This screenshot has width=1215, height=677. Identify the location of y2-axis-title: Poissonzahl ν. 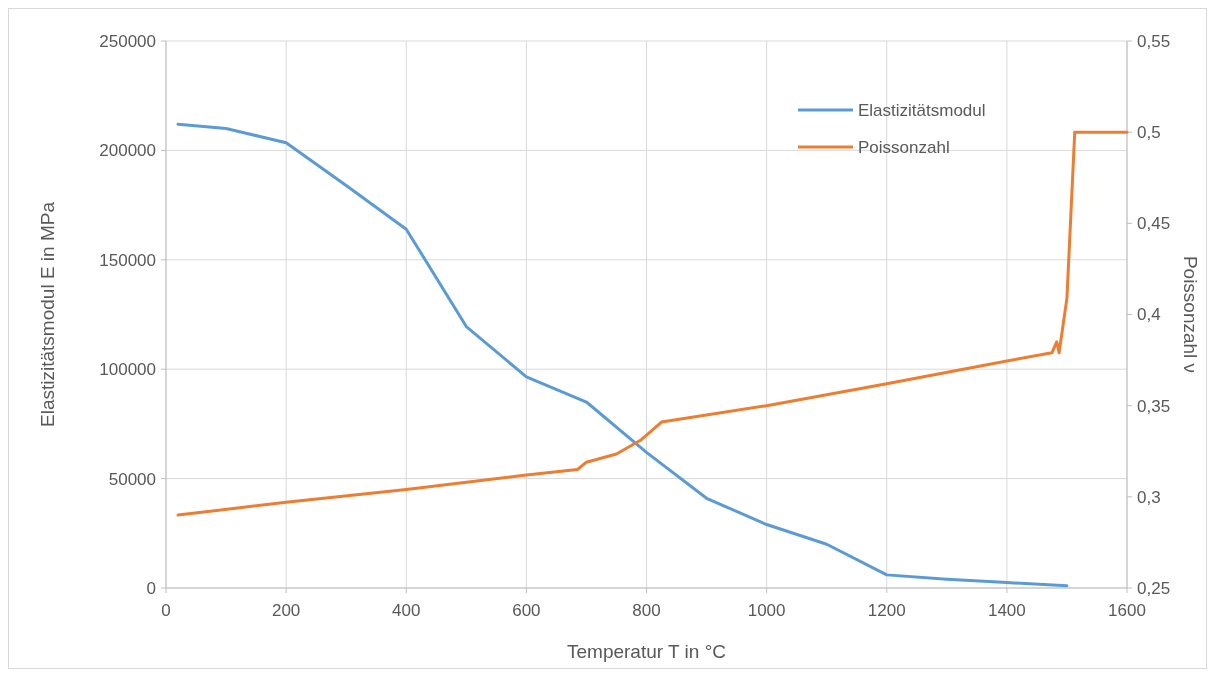
(1190, 314).